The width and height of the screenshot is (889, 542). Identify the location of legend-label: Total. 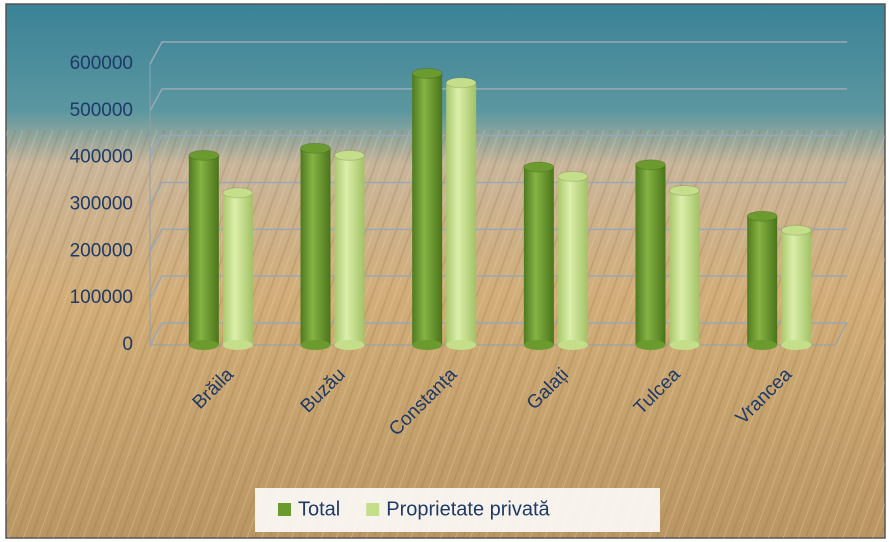
(319, 509).